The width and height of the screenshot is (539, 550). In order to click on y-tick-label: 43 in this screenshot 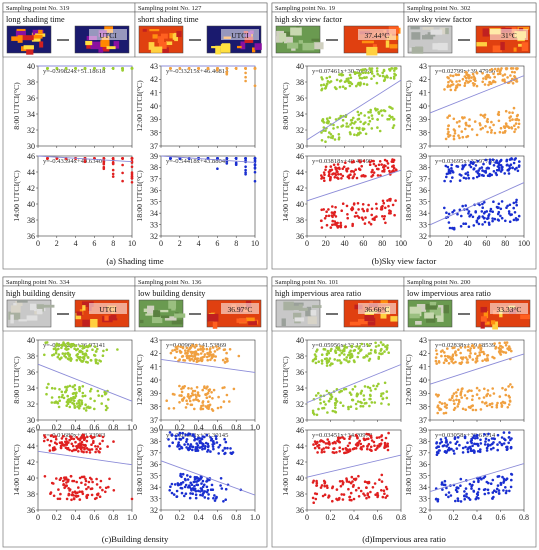, I will do `click(154, 340)`.